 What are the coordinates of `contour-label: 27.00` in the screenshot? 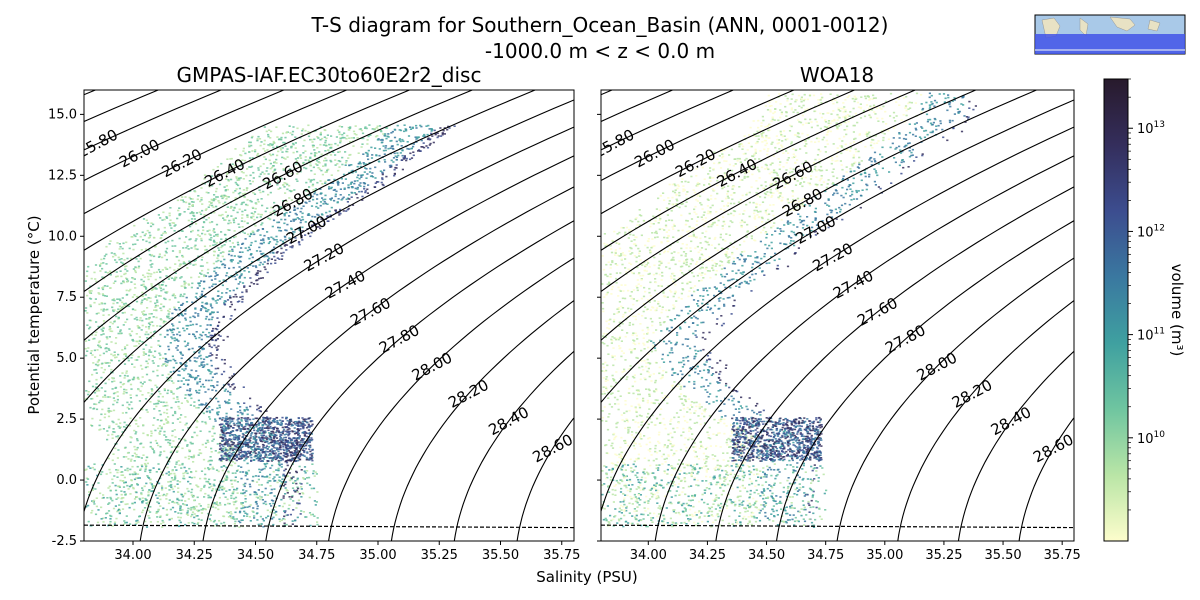 It's located at (306, 230).